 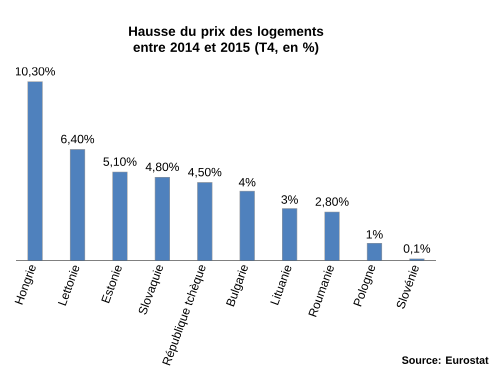 I want to click on source-note: Source: Eurostat, so click(x=445, y=360).